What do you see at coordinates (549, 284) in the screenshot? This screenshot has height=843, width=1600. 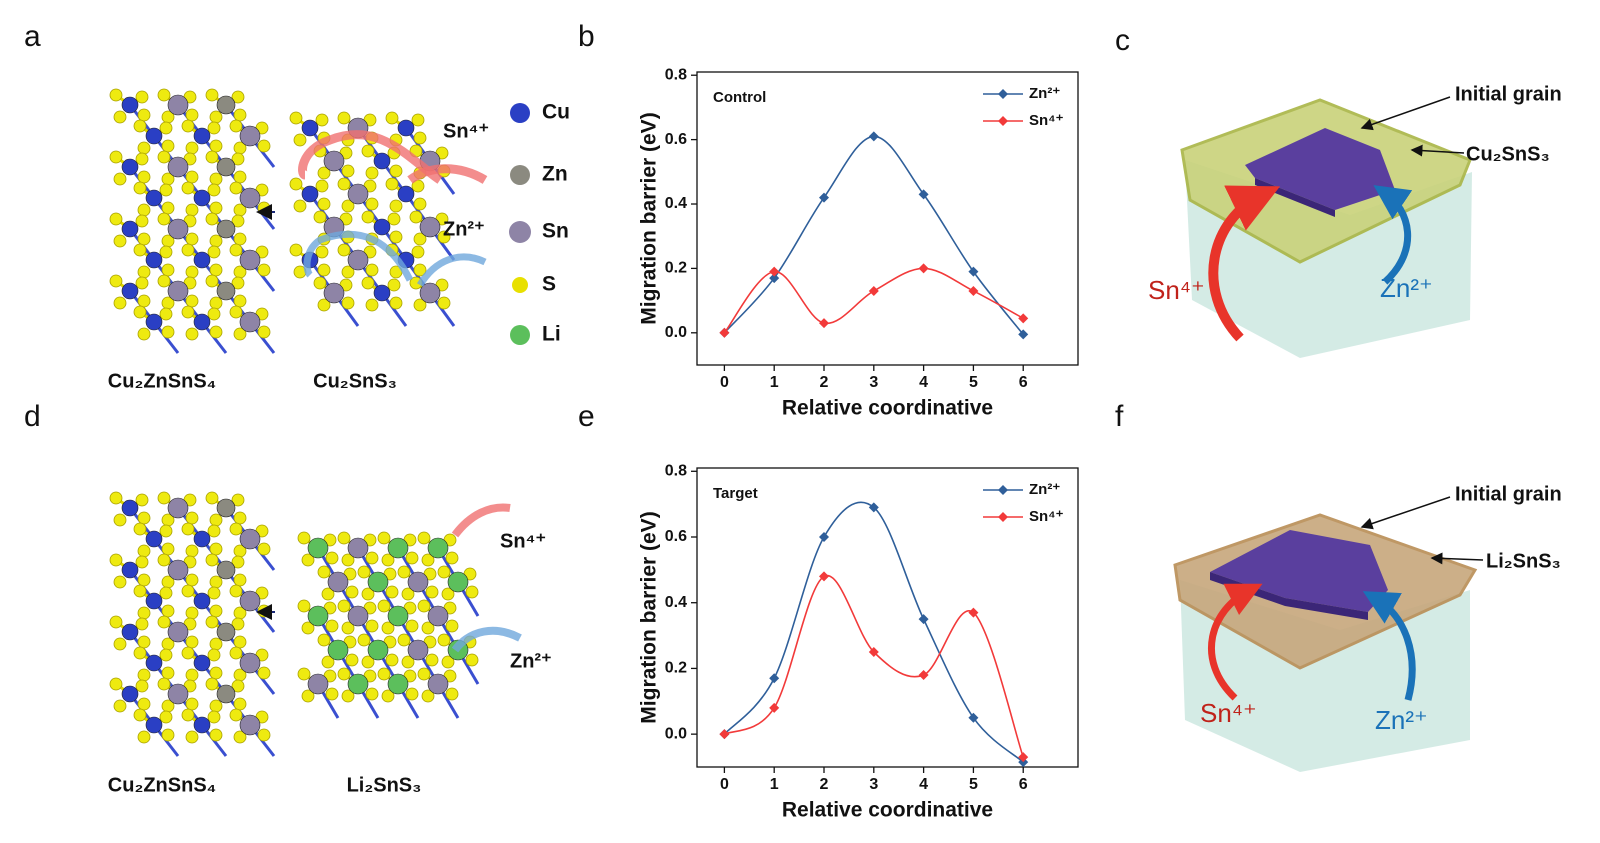 I see `atom-label: S` at bounding box center [549, 284].